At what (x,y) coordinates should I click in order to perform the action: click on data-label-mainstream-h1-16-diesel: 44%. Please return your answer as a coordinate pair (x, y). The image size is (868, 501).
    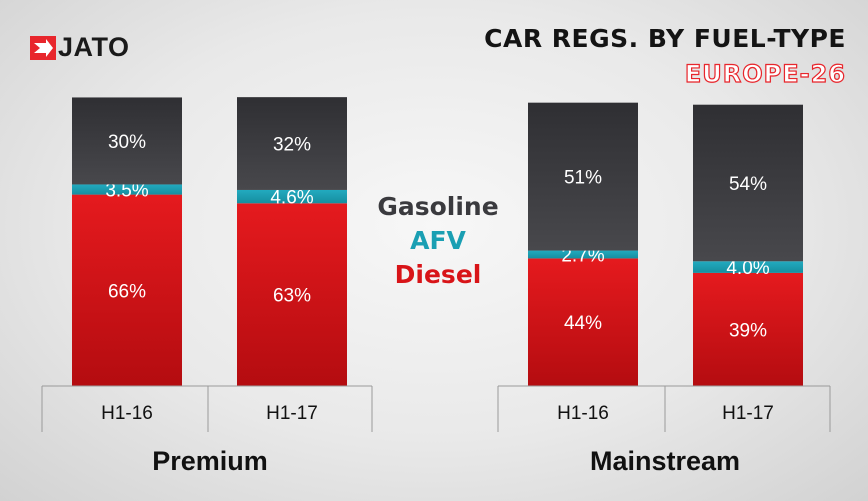
    Looking at the image, I should click on (583, 323).